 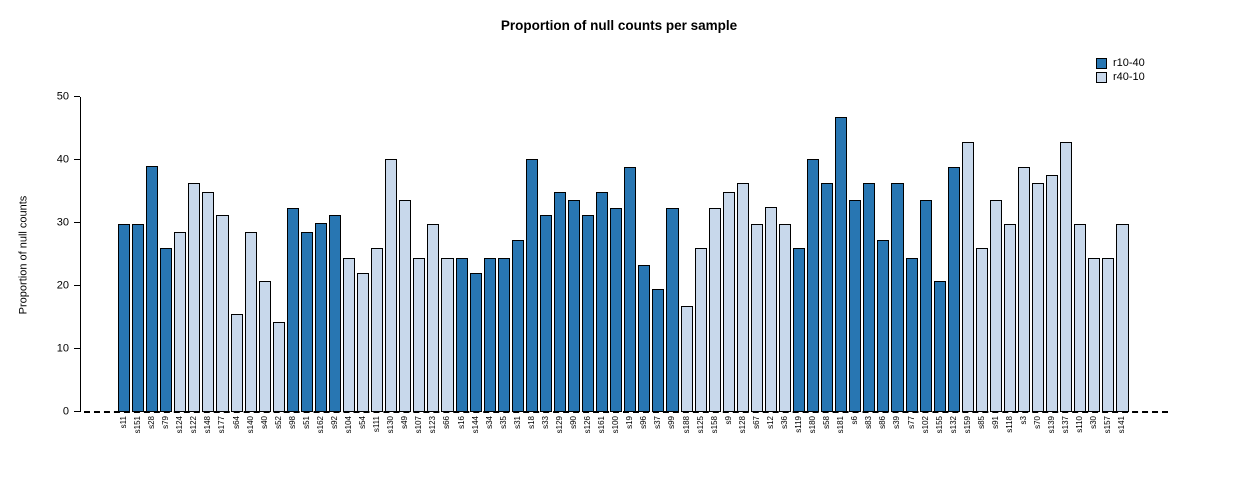 What do you see at coordinates (138, 318) in the screenshot?
I see `bar-s151` at bounding box center [138, 318].